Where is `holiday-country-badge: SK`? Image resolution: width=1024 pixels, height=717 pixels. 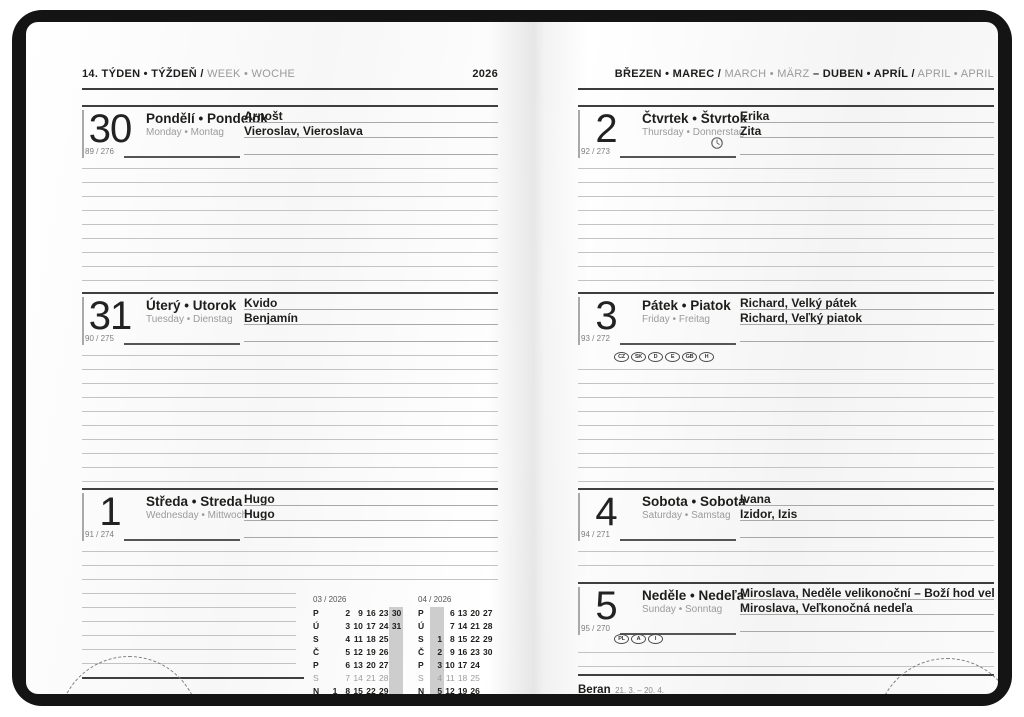 holiday-country-badge: SK is located at coordinates (638, 357).